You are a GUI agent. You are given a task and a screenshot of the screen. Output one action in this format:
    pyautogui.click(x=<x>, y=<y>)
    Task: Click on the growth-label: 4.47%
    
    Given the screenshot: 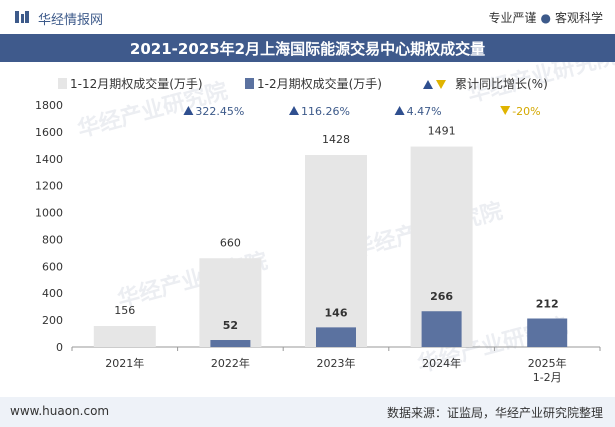 What is the action you would take?
    pyautogui.click(x=424, y=111)
    